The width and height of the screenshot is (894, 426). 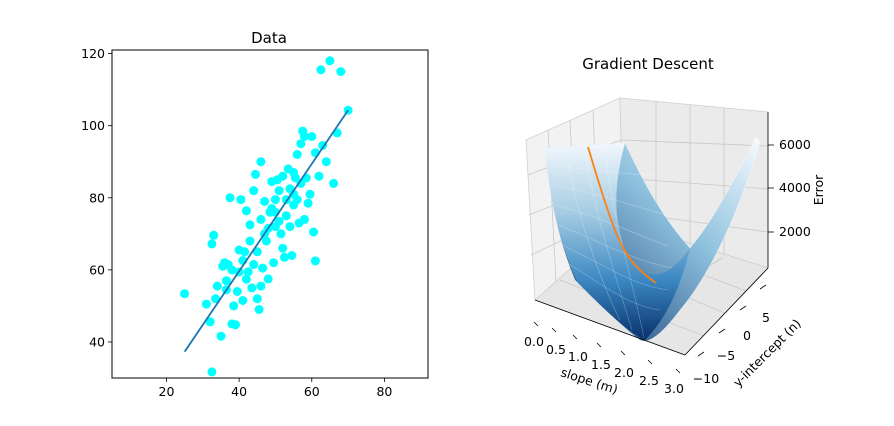 What do you see at coordinates (818, 189) in the screenshot?
I see `z-axis-label: Error` at bounding box center [818, 189].